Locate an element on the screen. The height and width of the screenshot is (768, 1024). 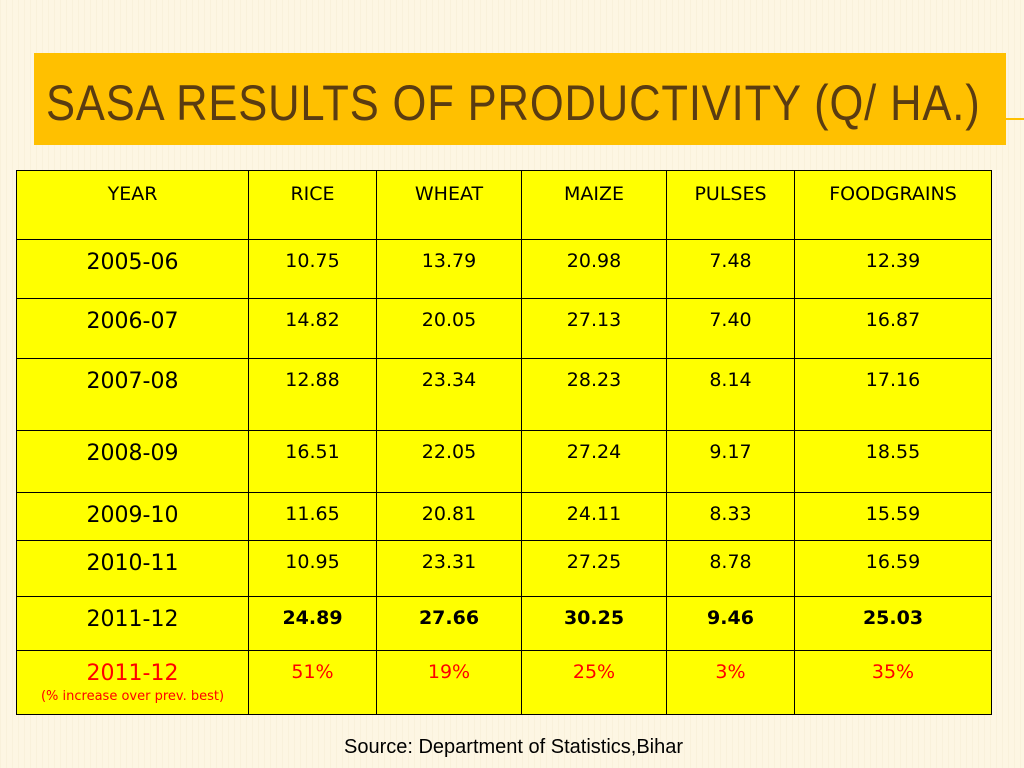
maize-cell: 25% is located at coordinates (594, 682).